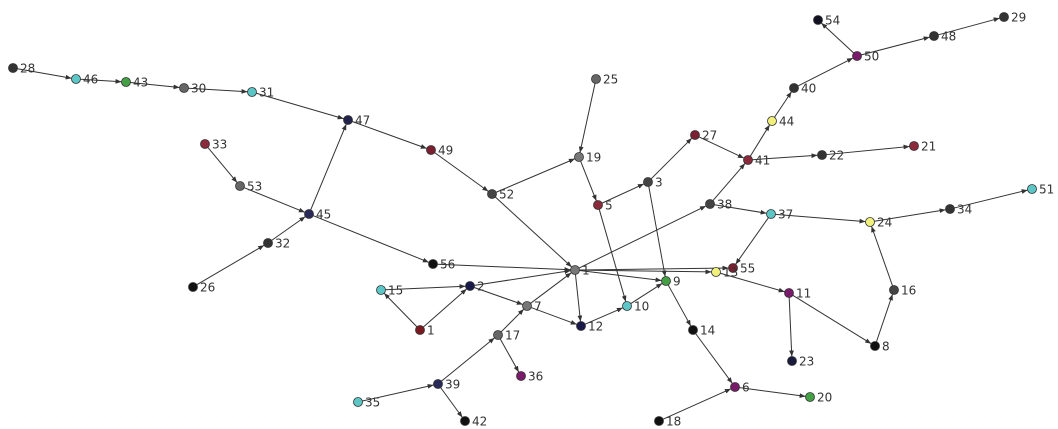  I want to click on node-label: 9, so click(677, 282).